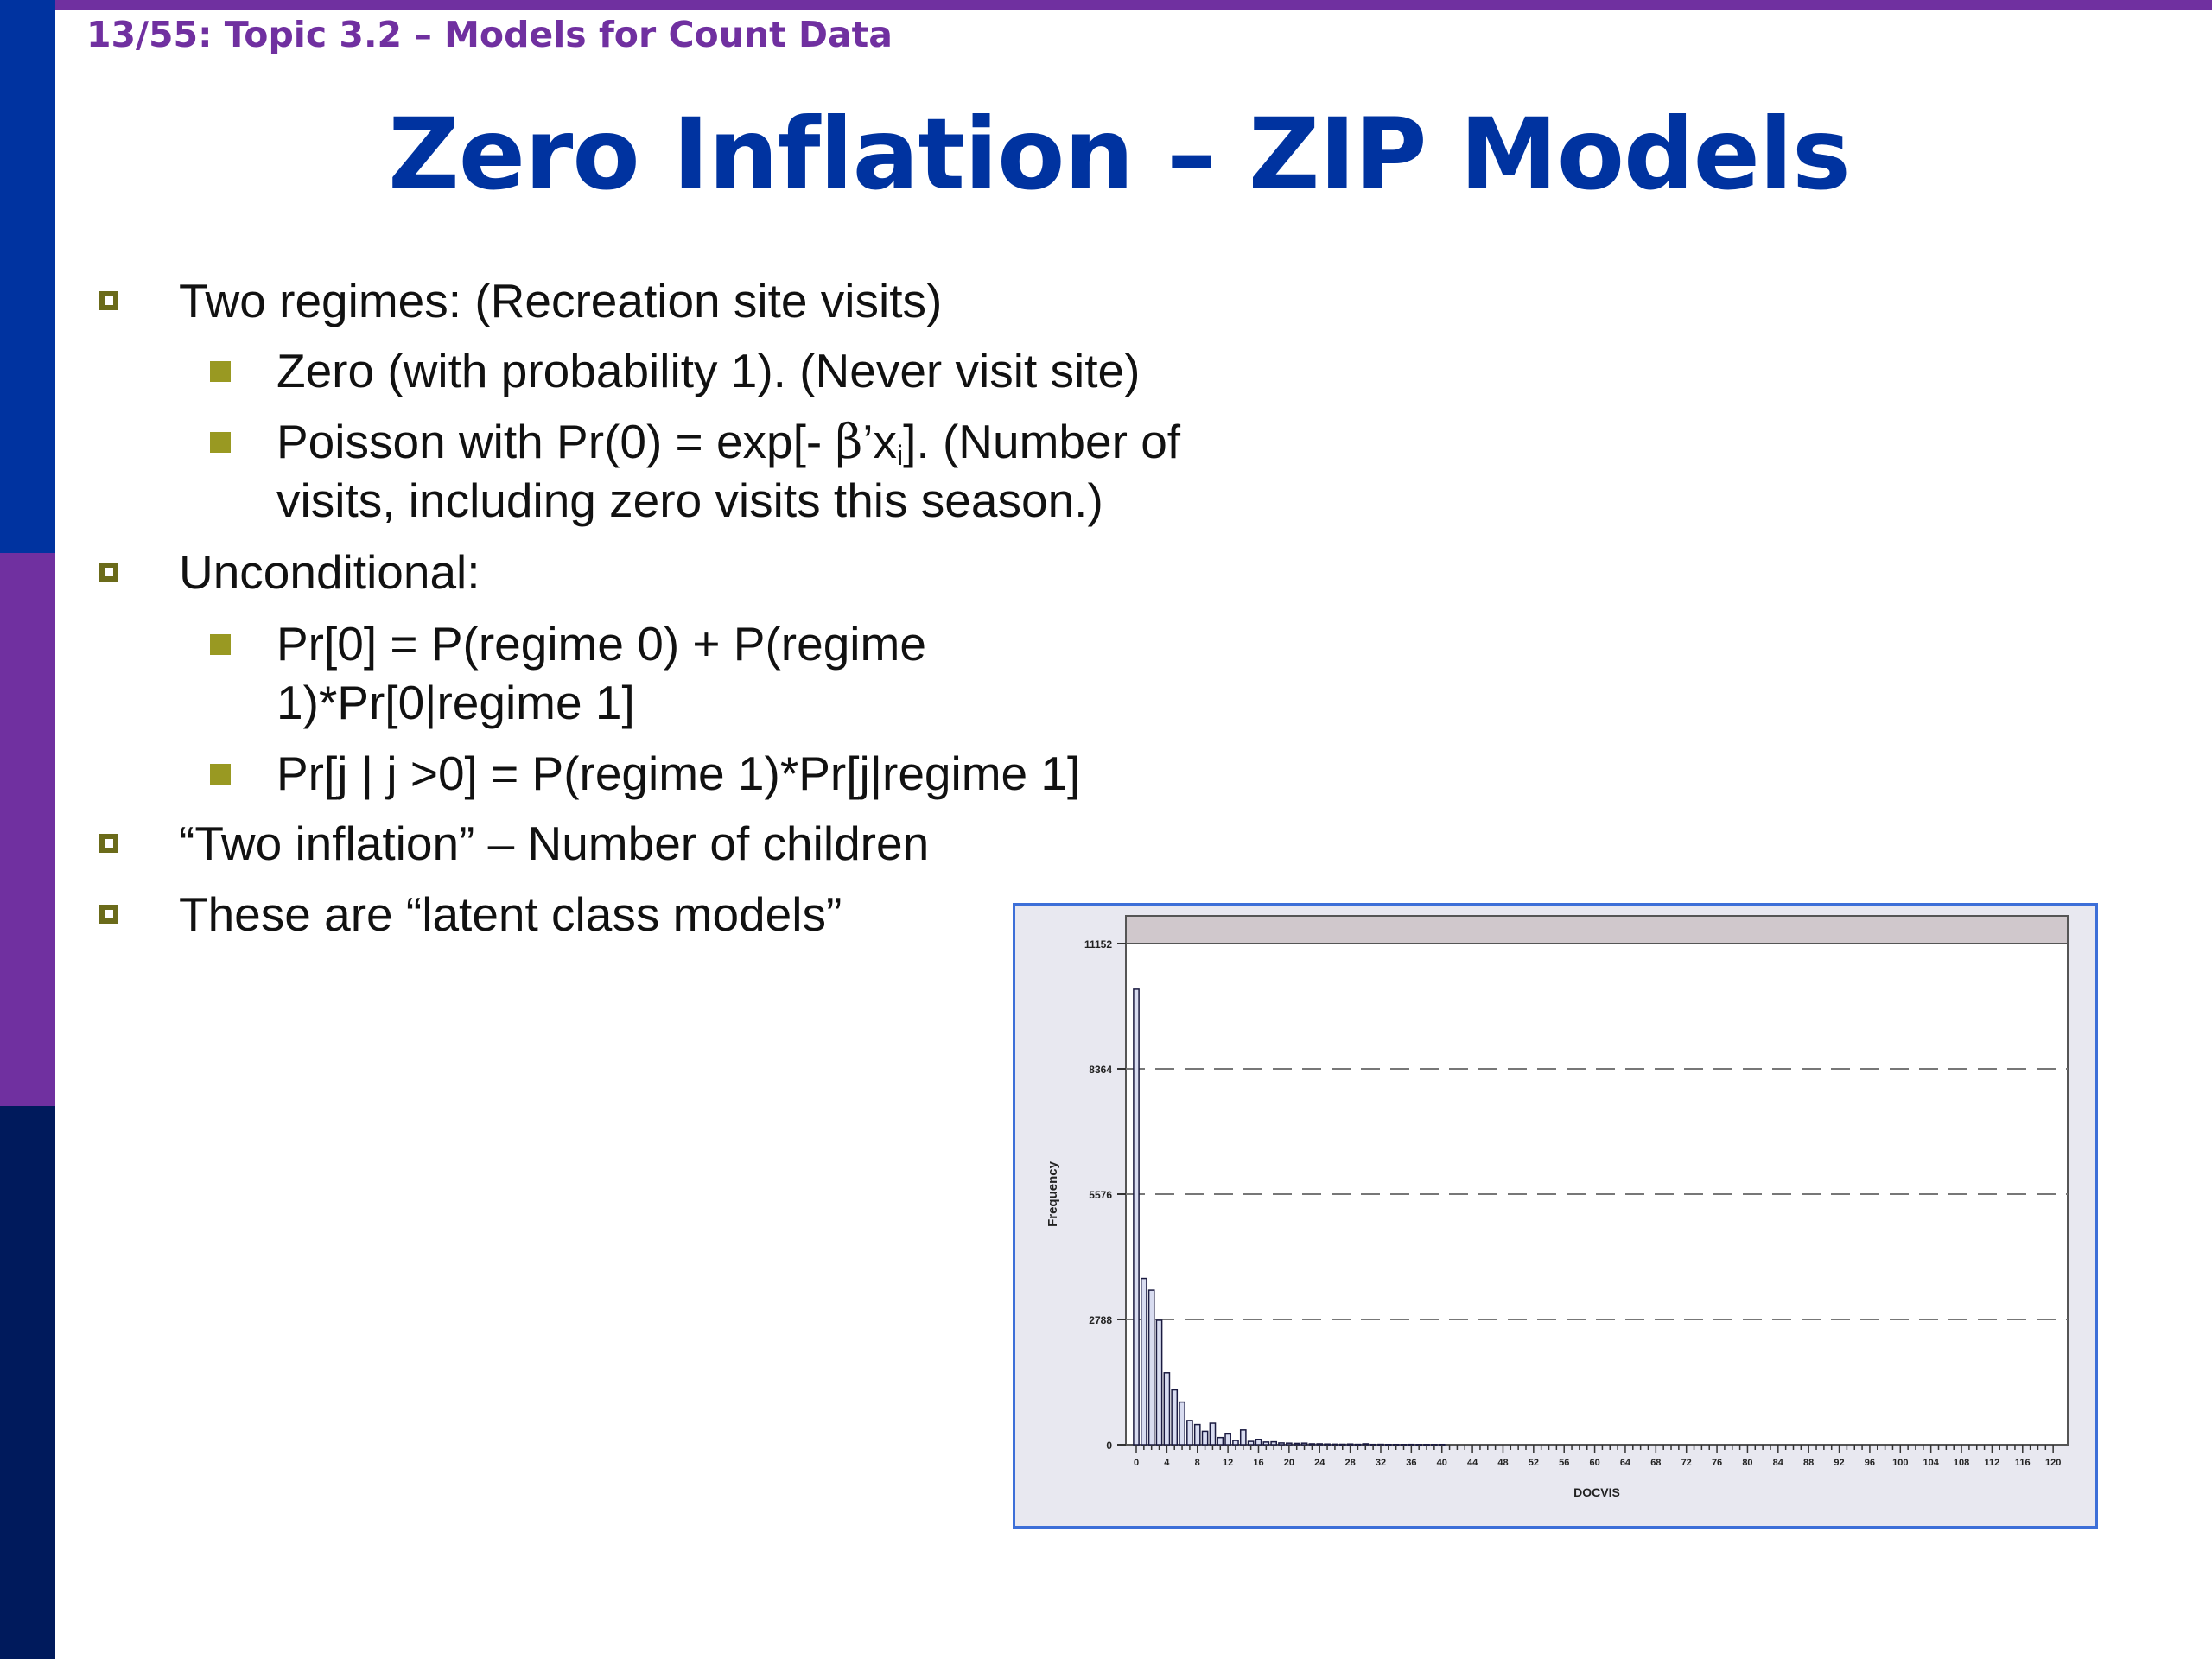 The width and height of the screenshot is (2212, 1659). Describe the element at coordinates (601, 644) in the screenshot. I see `sub-bullet-pr0: Pr[0] = P(regime 0) + P(regime` at that location.